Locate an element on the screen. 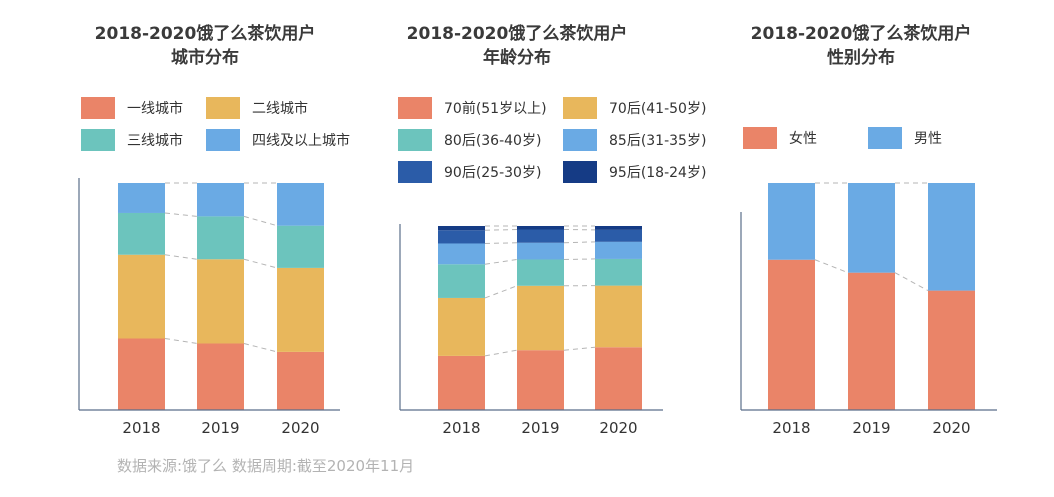 Image resolution: width=1054 pixels, height=497 pixels. chart-title-city: 2018-2020饿了么茶饮用户 城市分布 is located at coordinates (205, 46).